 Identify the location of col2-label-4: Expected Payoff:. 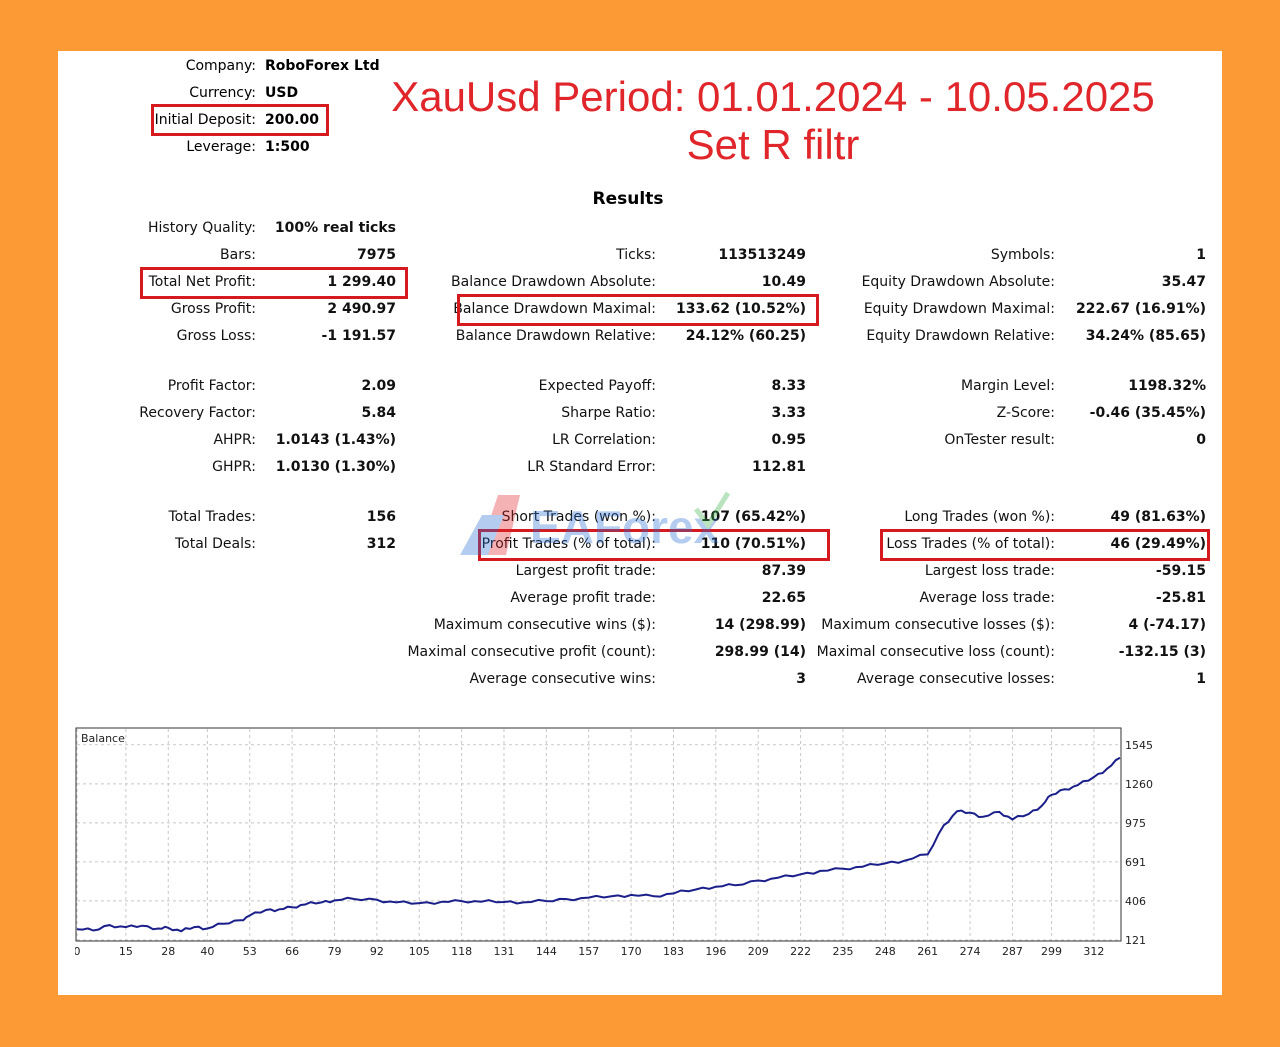
(597, 386).